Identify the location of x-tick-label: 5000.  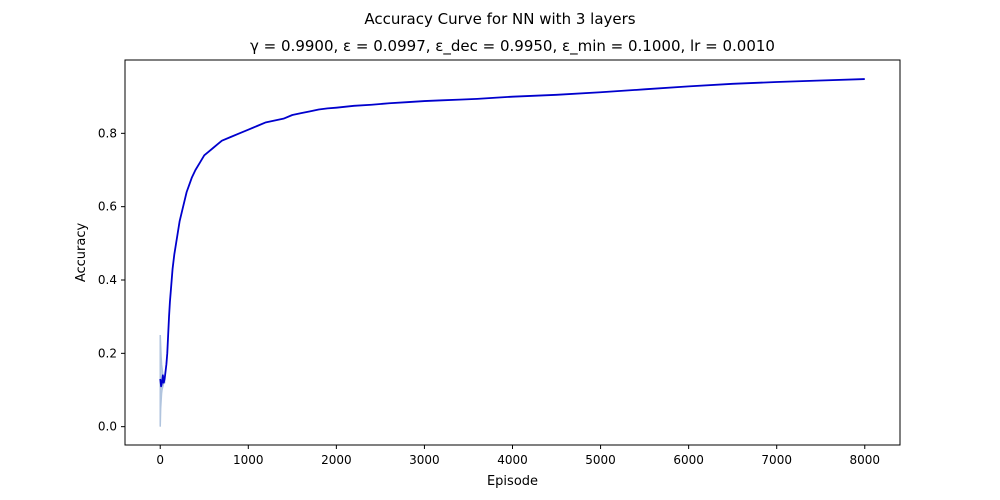
(600, 460).